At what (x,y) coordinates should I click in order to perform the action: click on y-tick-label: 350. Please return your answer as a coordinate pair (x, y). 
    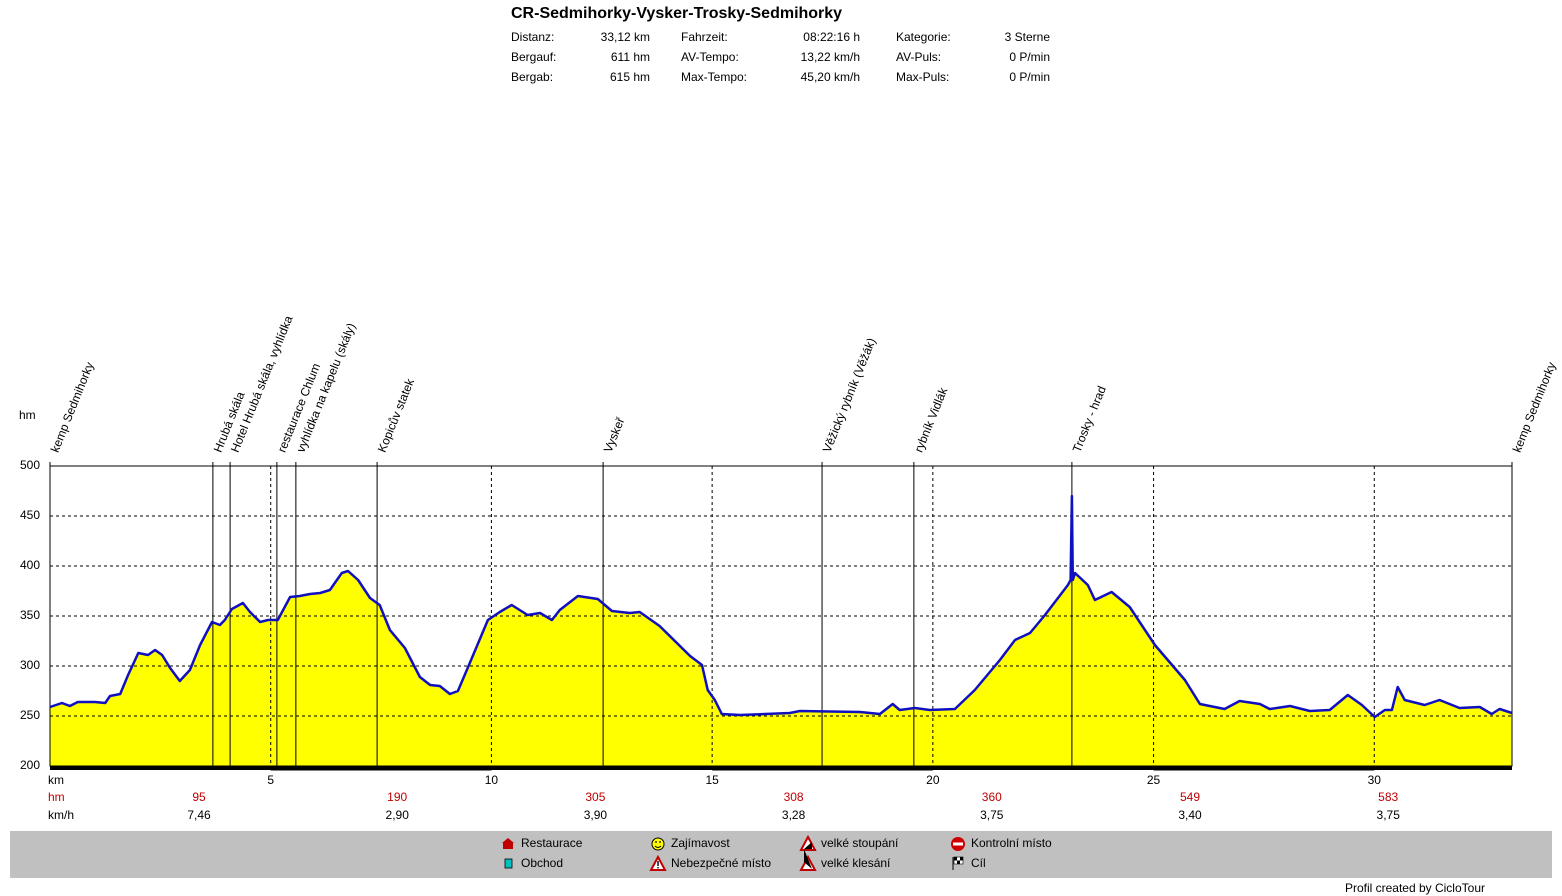
    Looking at the image, I should click on (30, 615).